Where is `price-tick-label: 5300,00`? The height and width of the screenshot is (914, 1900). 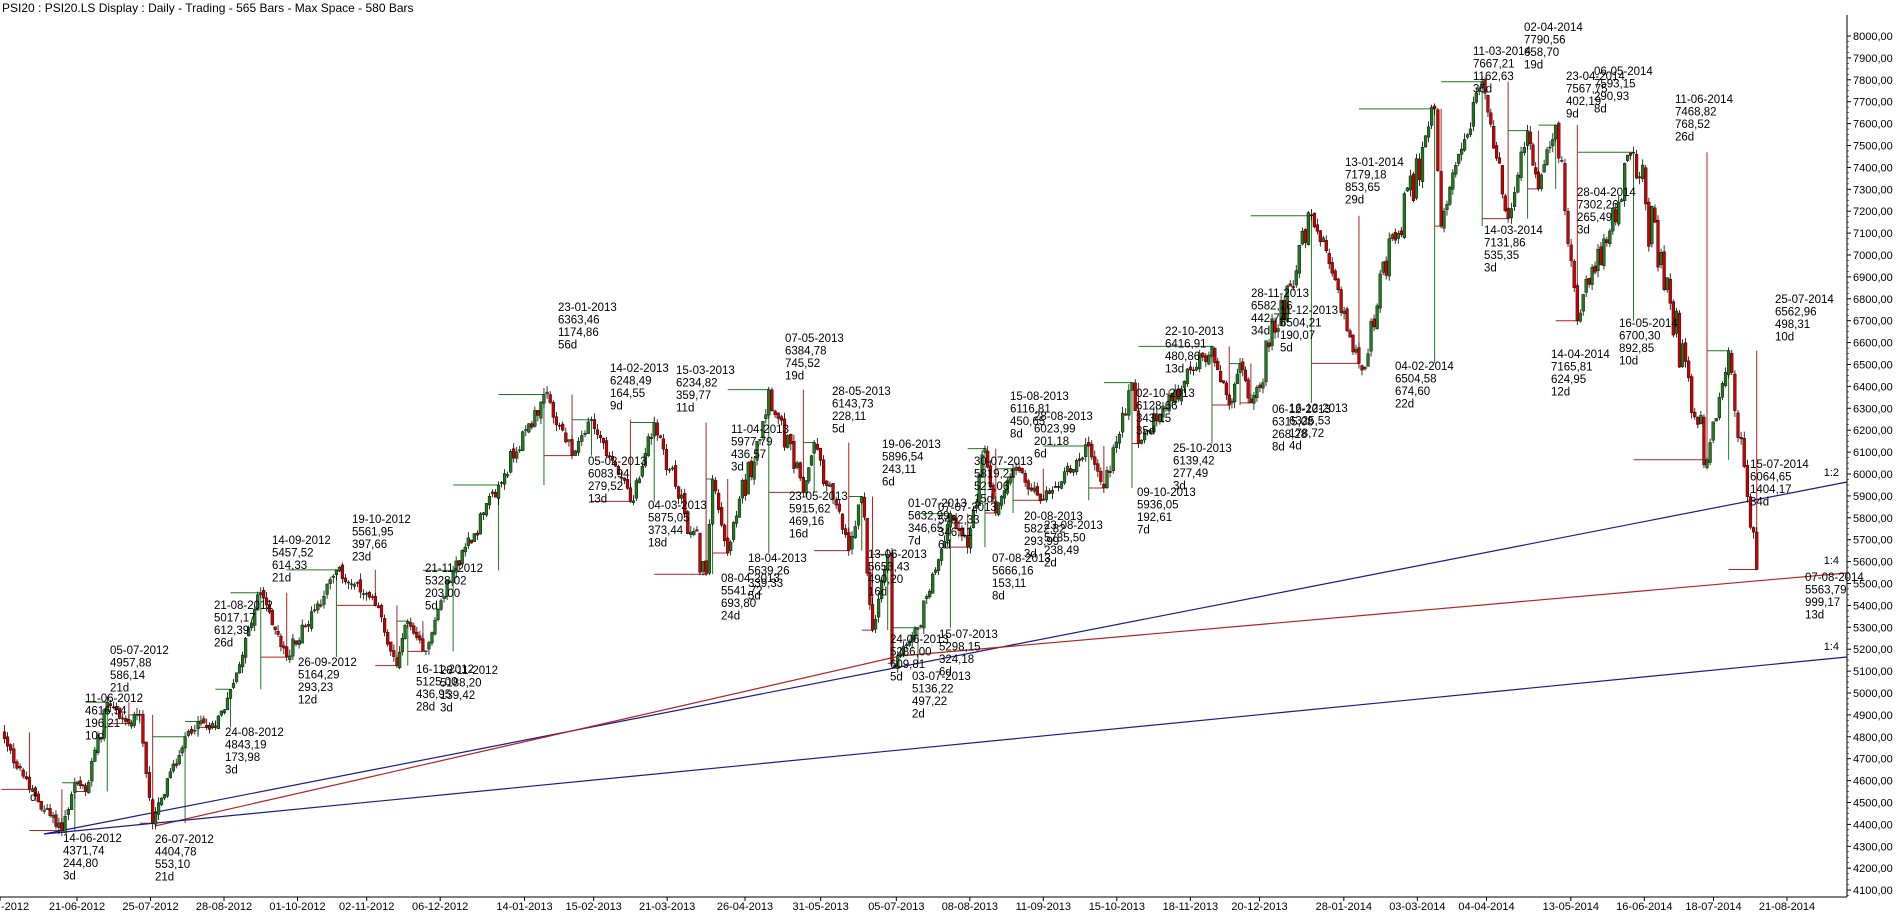 price-tick-label: 5300,00 is located at coordinates (1873, 628).